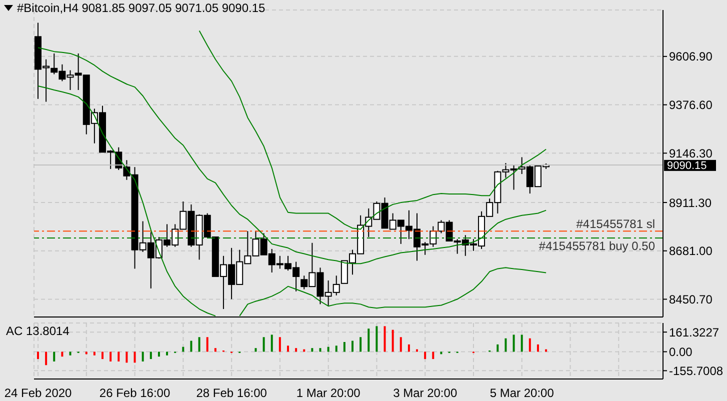 This screenshot has width=727, height=401. Describe the element at coordinates (691, 299) in the screenshot. I see `y-tick-label: 8450.70` at that location.